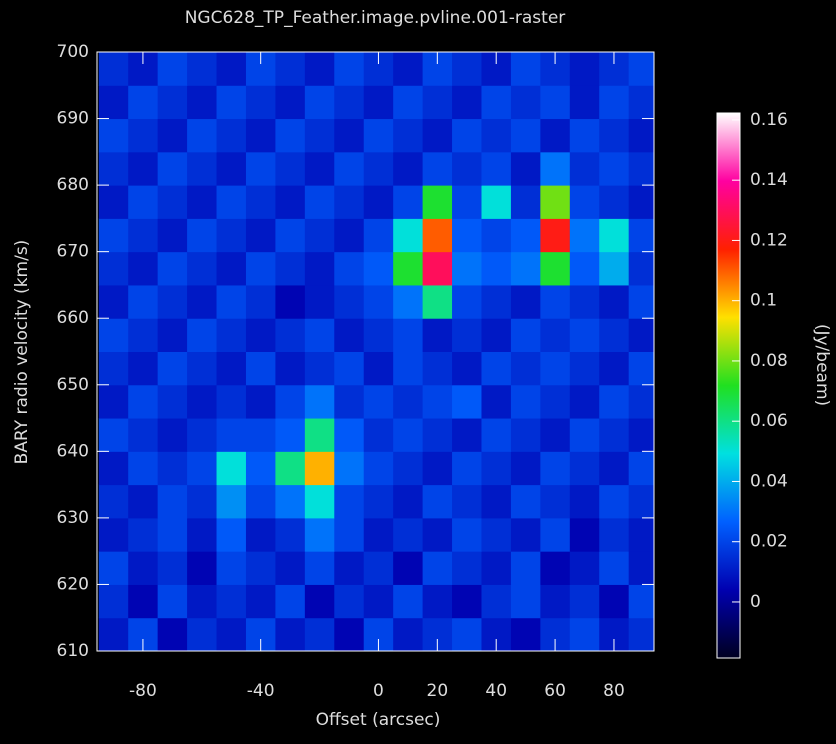  Describe the element at coordinates (73, 518) in the screenshot. I see `y-tick-label: 630` at that location.